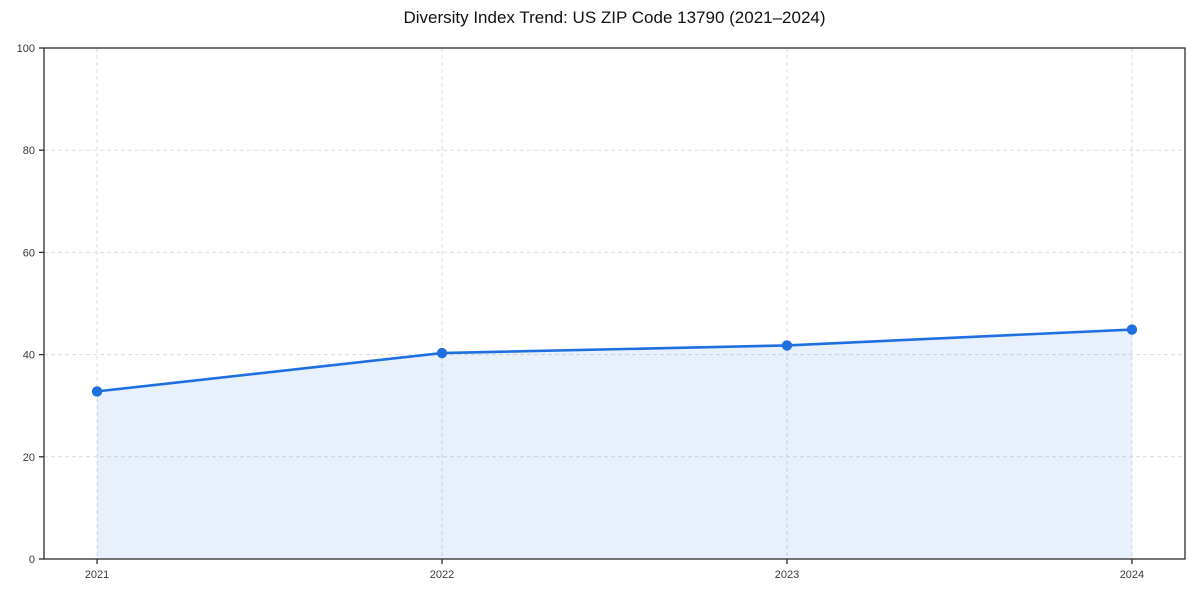 This screenshot has width=1200, height=600. I want to click on y-tick-label: 20, so click(29, 458).